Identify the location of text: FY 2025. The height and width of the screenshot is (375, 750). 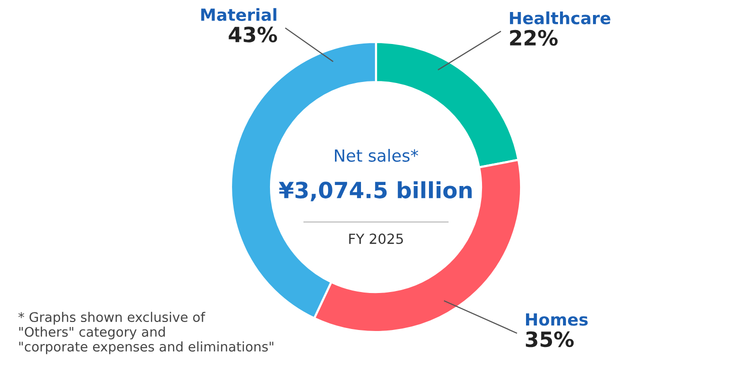
(376, 239).